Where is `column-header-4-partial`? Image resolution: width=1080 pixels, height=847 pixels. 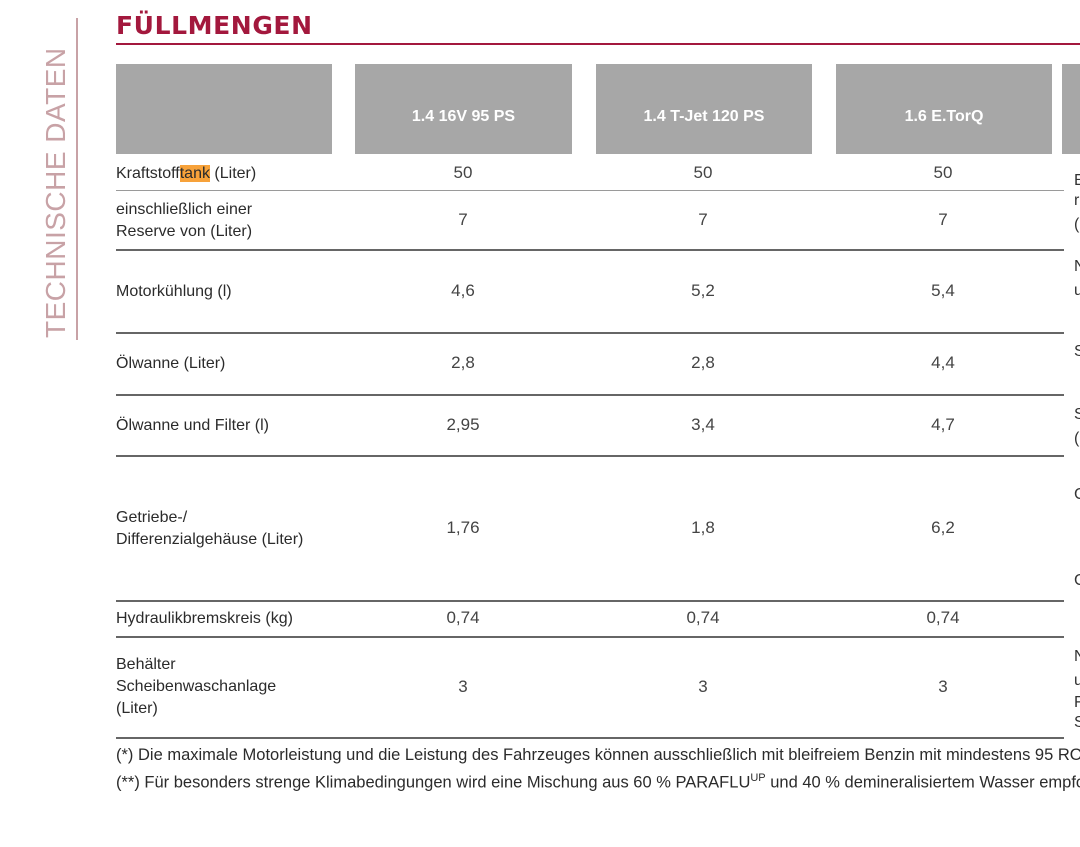 column-header-4-partial is located at coordinates (1071, 109).